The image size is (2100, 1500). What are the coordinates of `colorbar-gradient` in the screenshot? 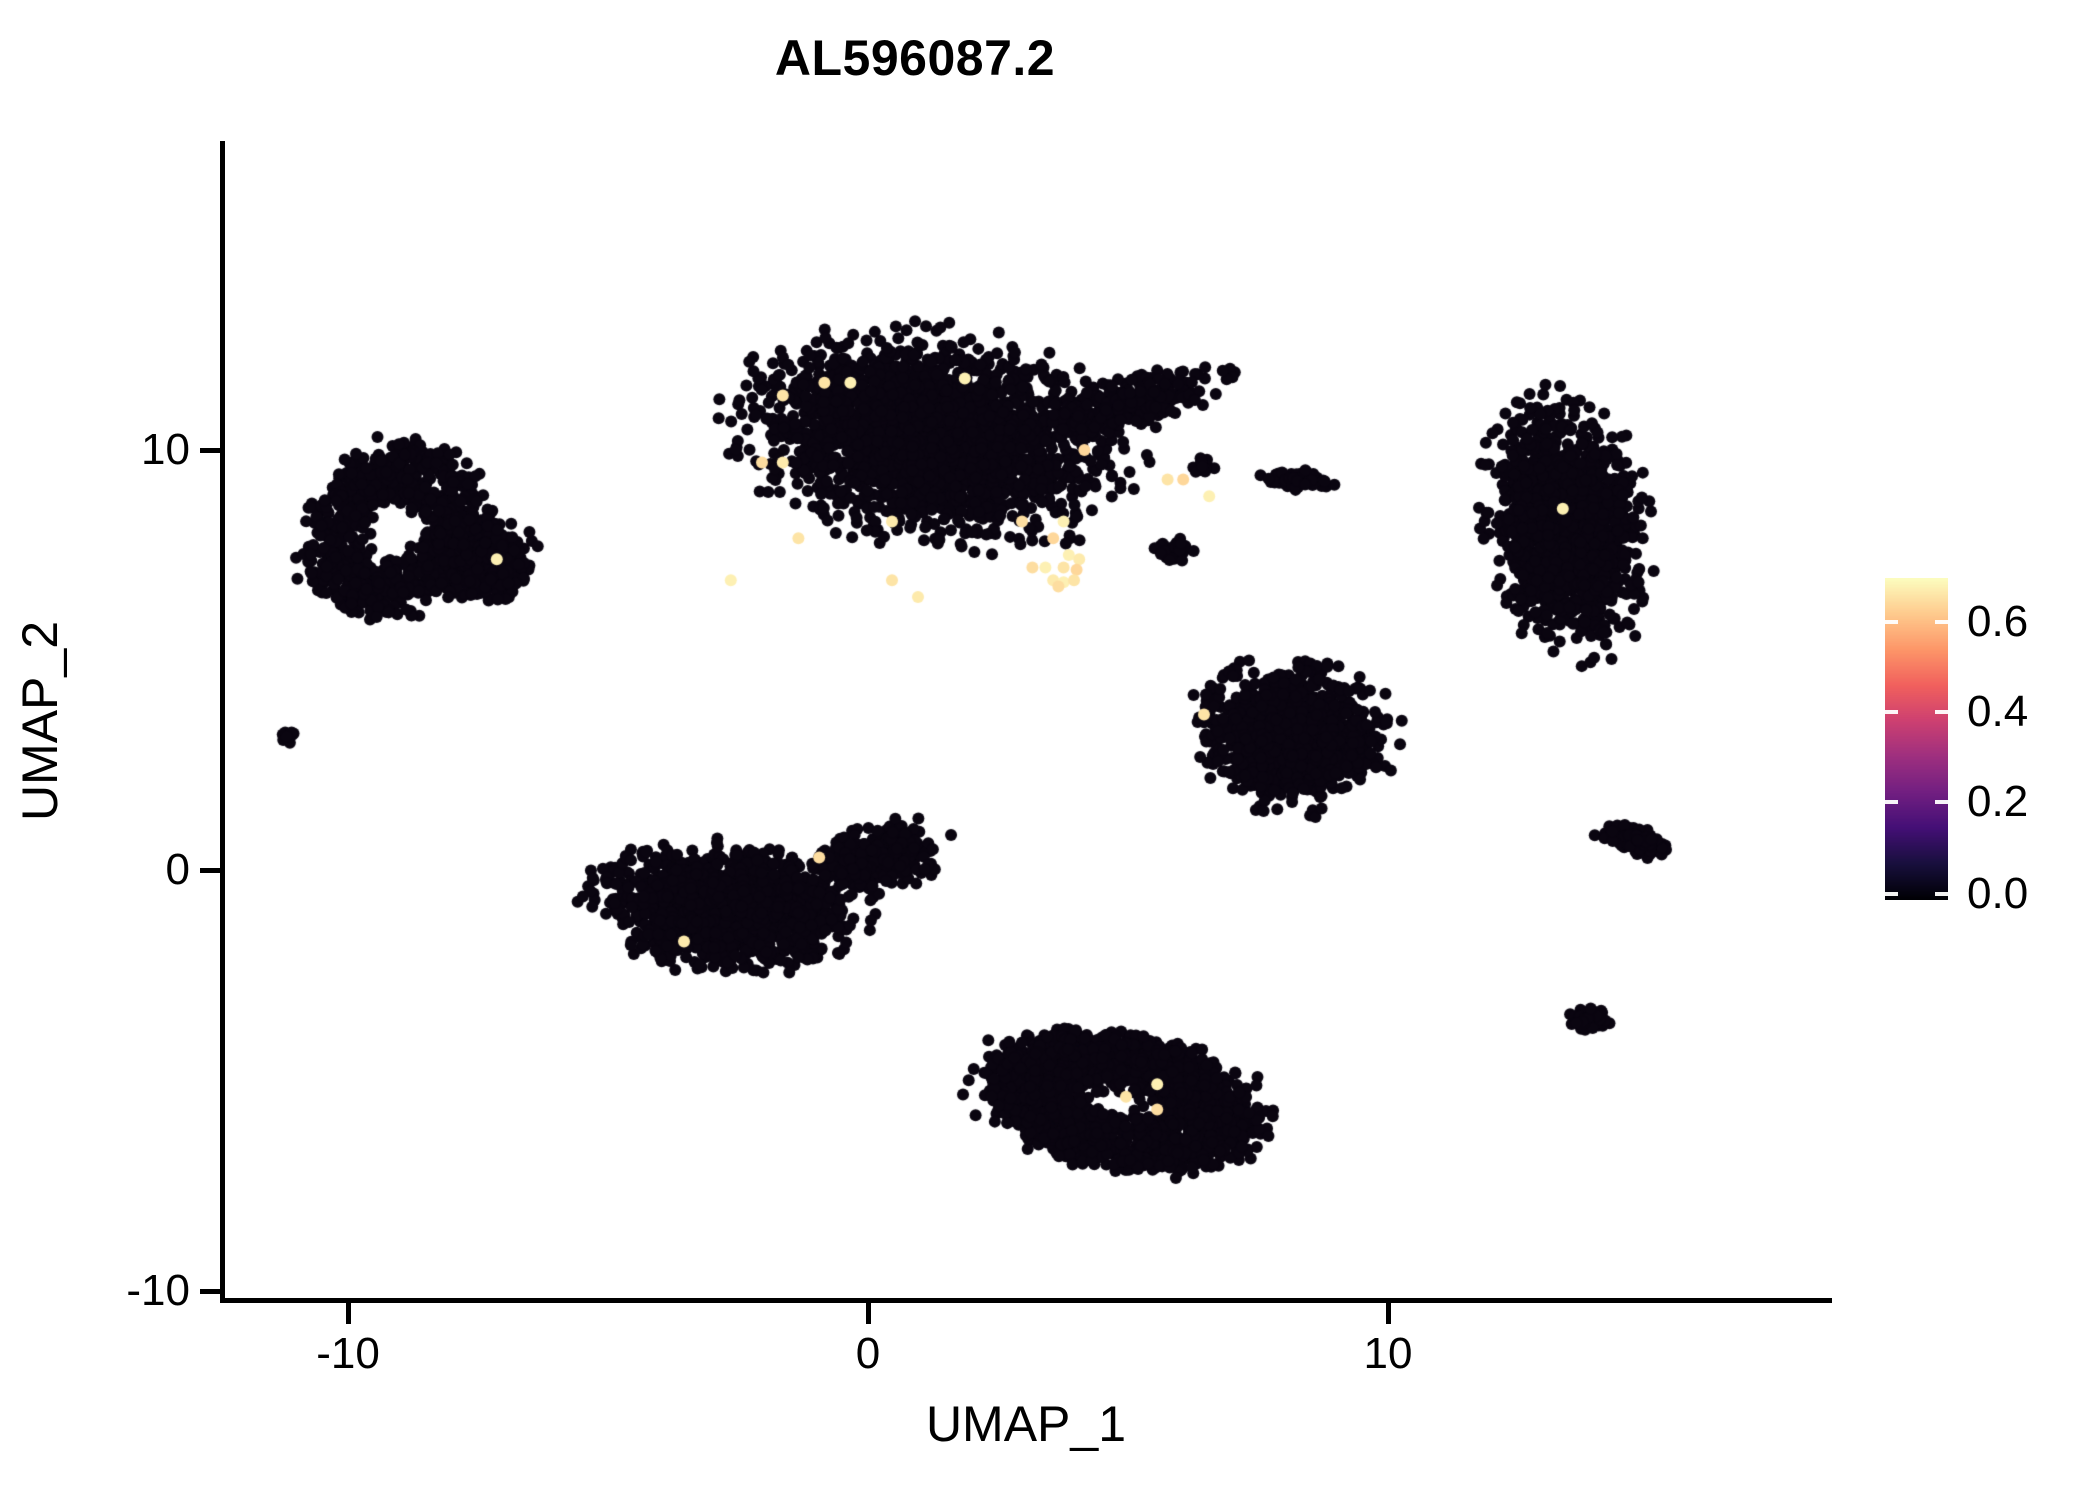 It's located at (1916, 739).